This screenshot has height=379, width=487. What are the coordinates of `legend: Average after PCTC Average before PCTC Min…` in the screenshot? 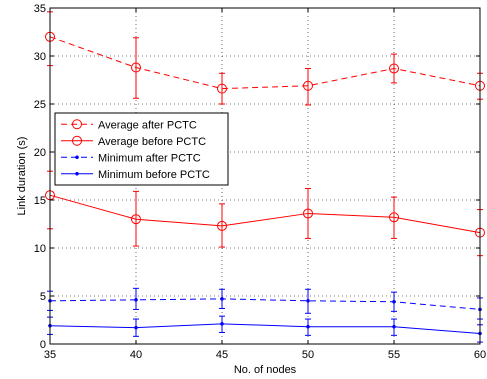 It's located at (141, 149).